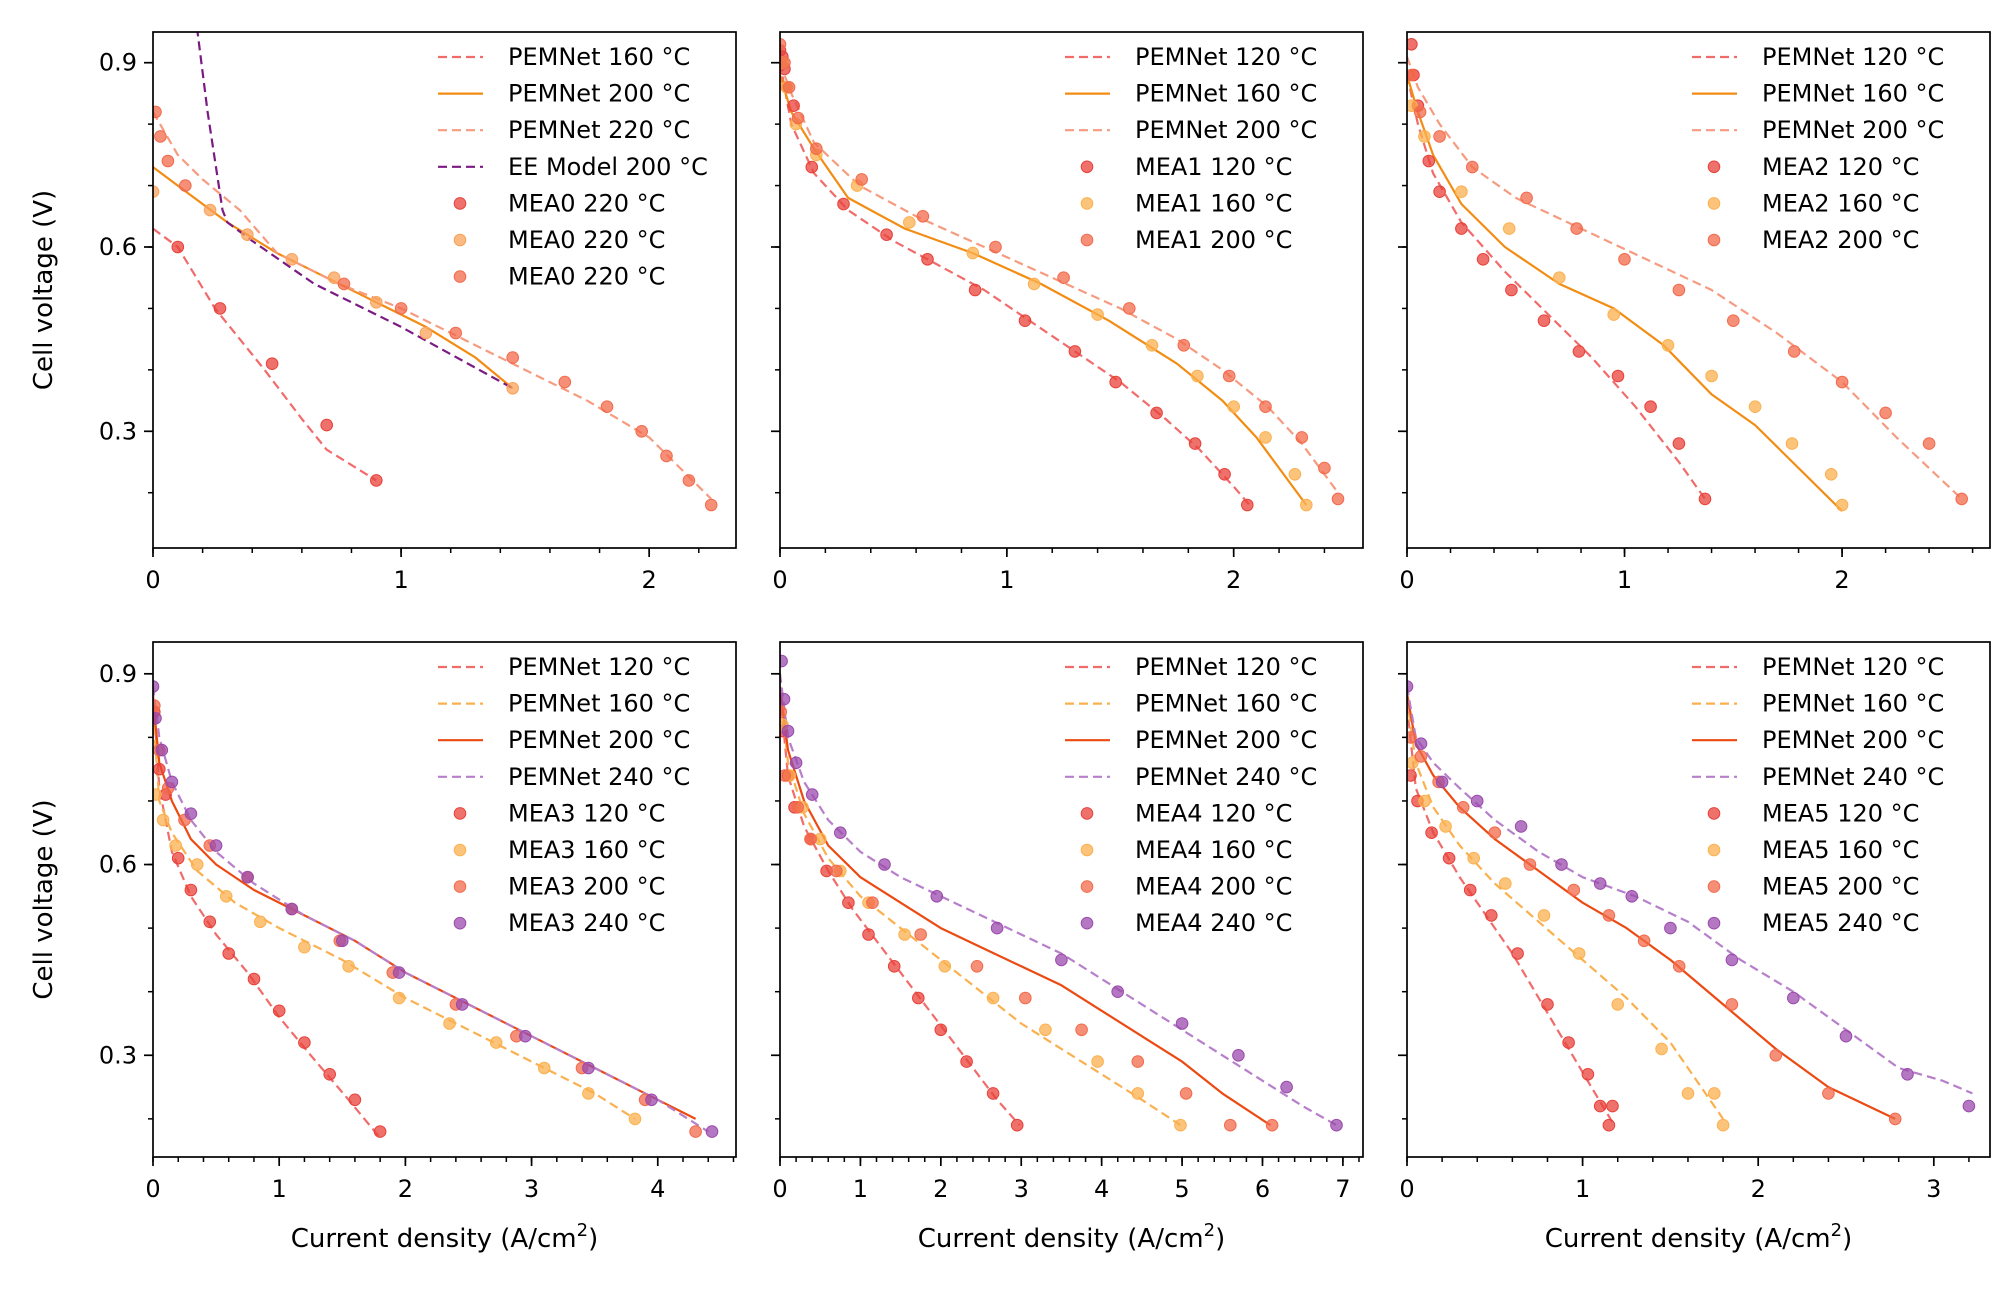 Image resolution: width=2016 pixels, height=1296 pixels. I want to click on x-tick-label: 0, so click(779, 580).